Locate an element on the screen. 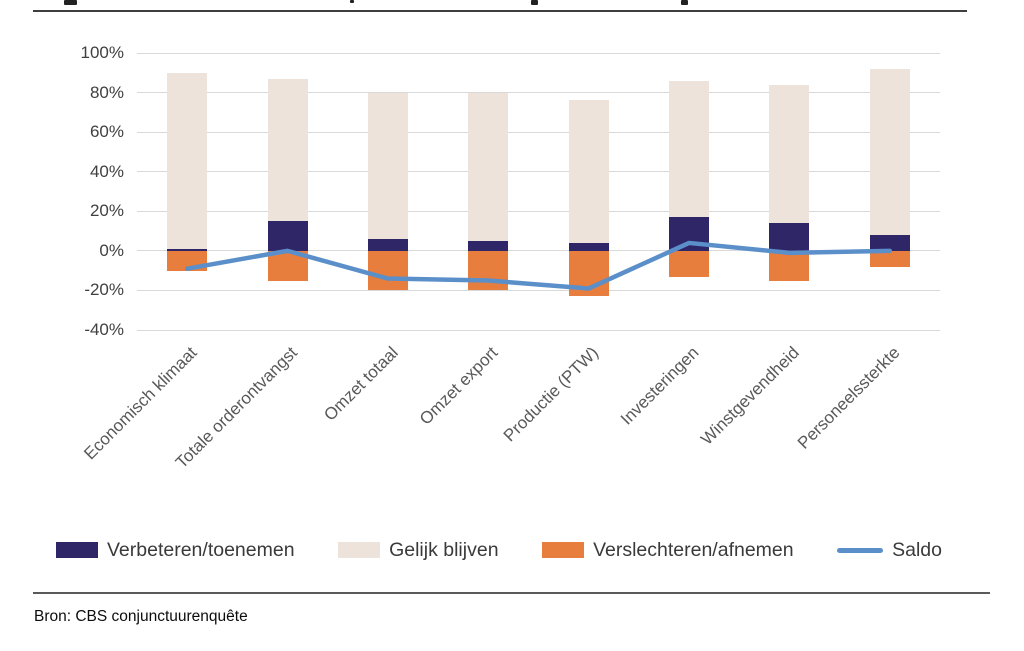  y-axis-tick-label: 40% is located at coordinates (106, 171).